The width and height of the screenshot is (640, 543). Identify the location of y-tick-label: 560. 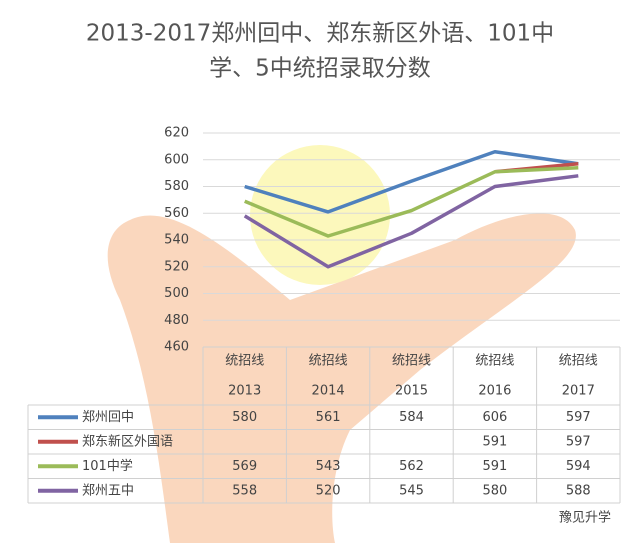
(176, 213).